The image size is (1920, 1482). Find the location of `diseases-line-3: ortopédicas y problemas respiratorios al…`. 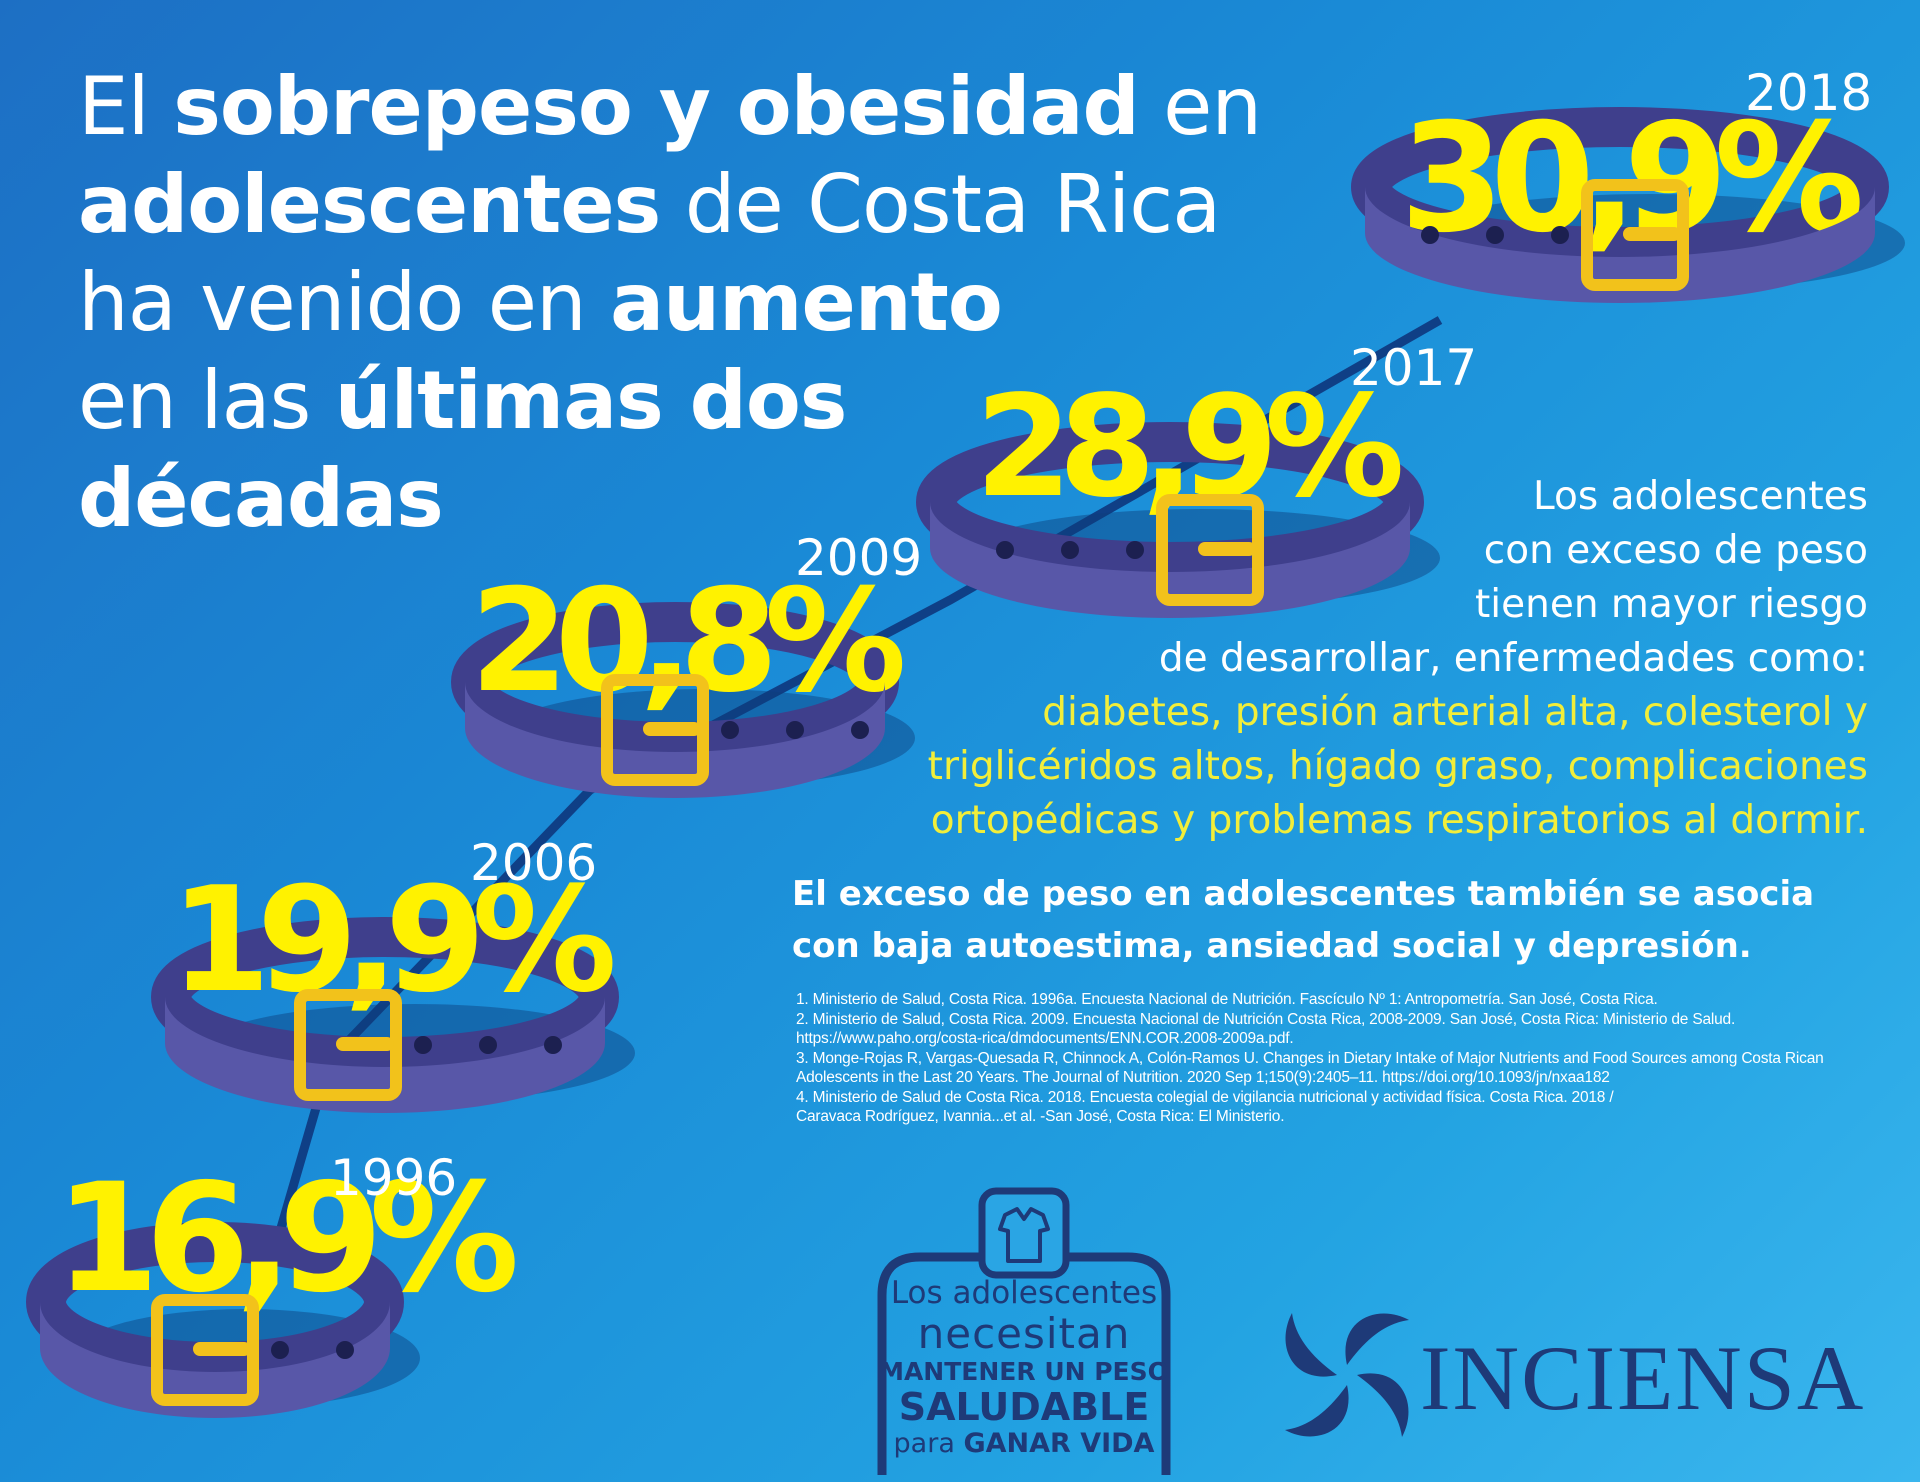

diseases-line-3: ortopédicas y problemas respiratorios al… is located at coordinates (1399, 820).